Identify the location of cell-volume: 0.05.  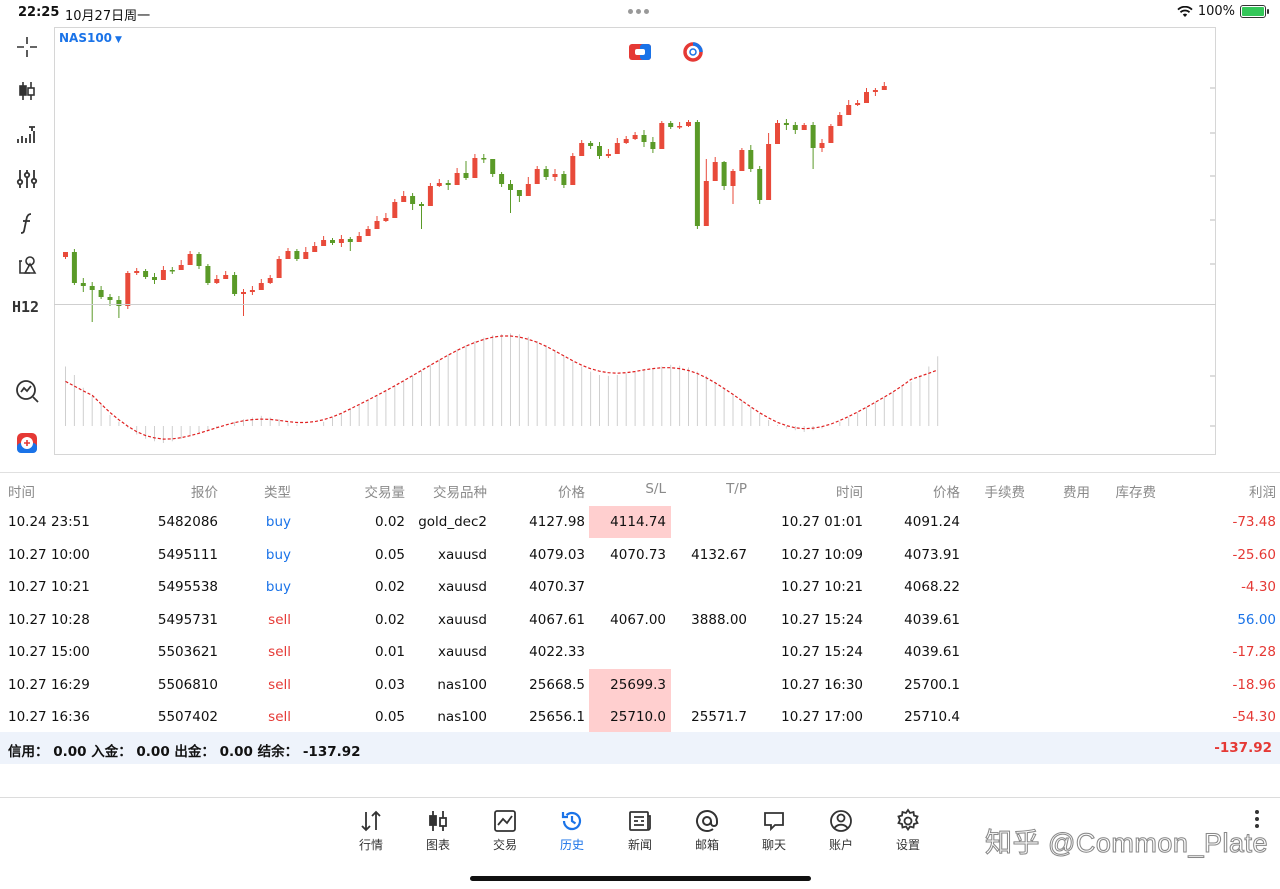
(389, 717).